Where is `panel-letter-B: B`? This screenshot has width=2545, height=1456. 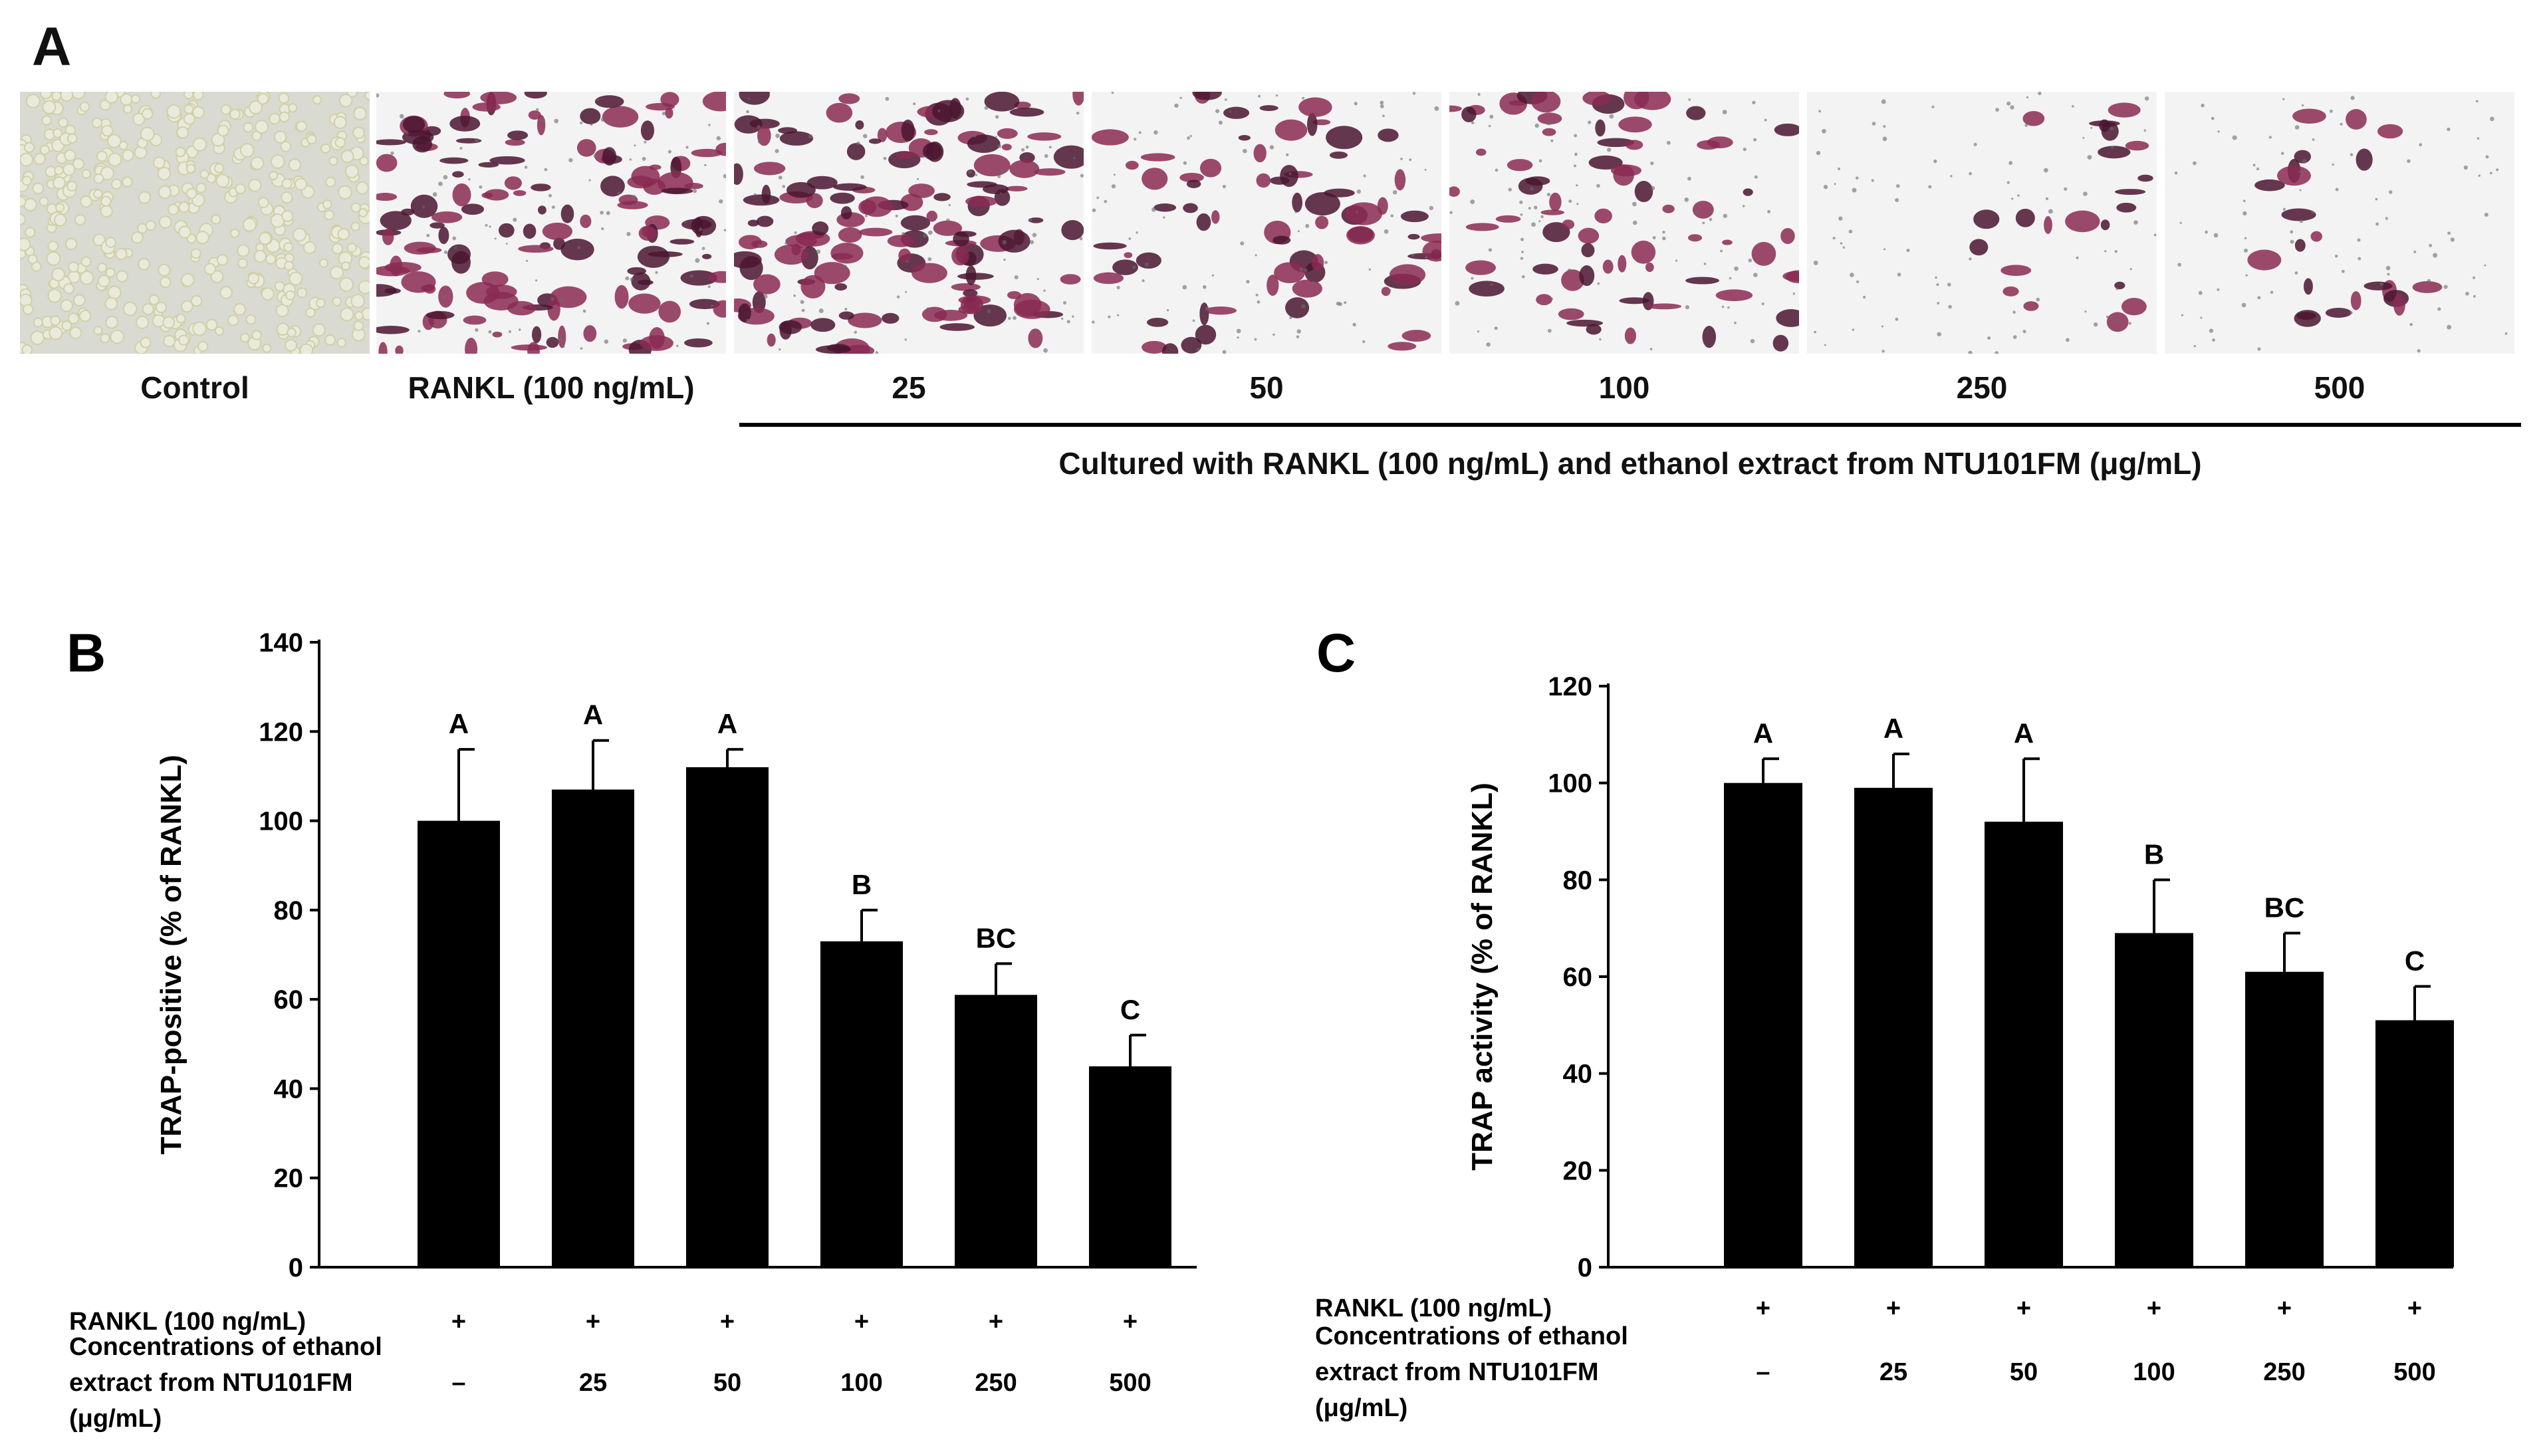
panel-letter-B: B is located at coordinates (86, 653).